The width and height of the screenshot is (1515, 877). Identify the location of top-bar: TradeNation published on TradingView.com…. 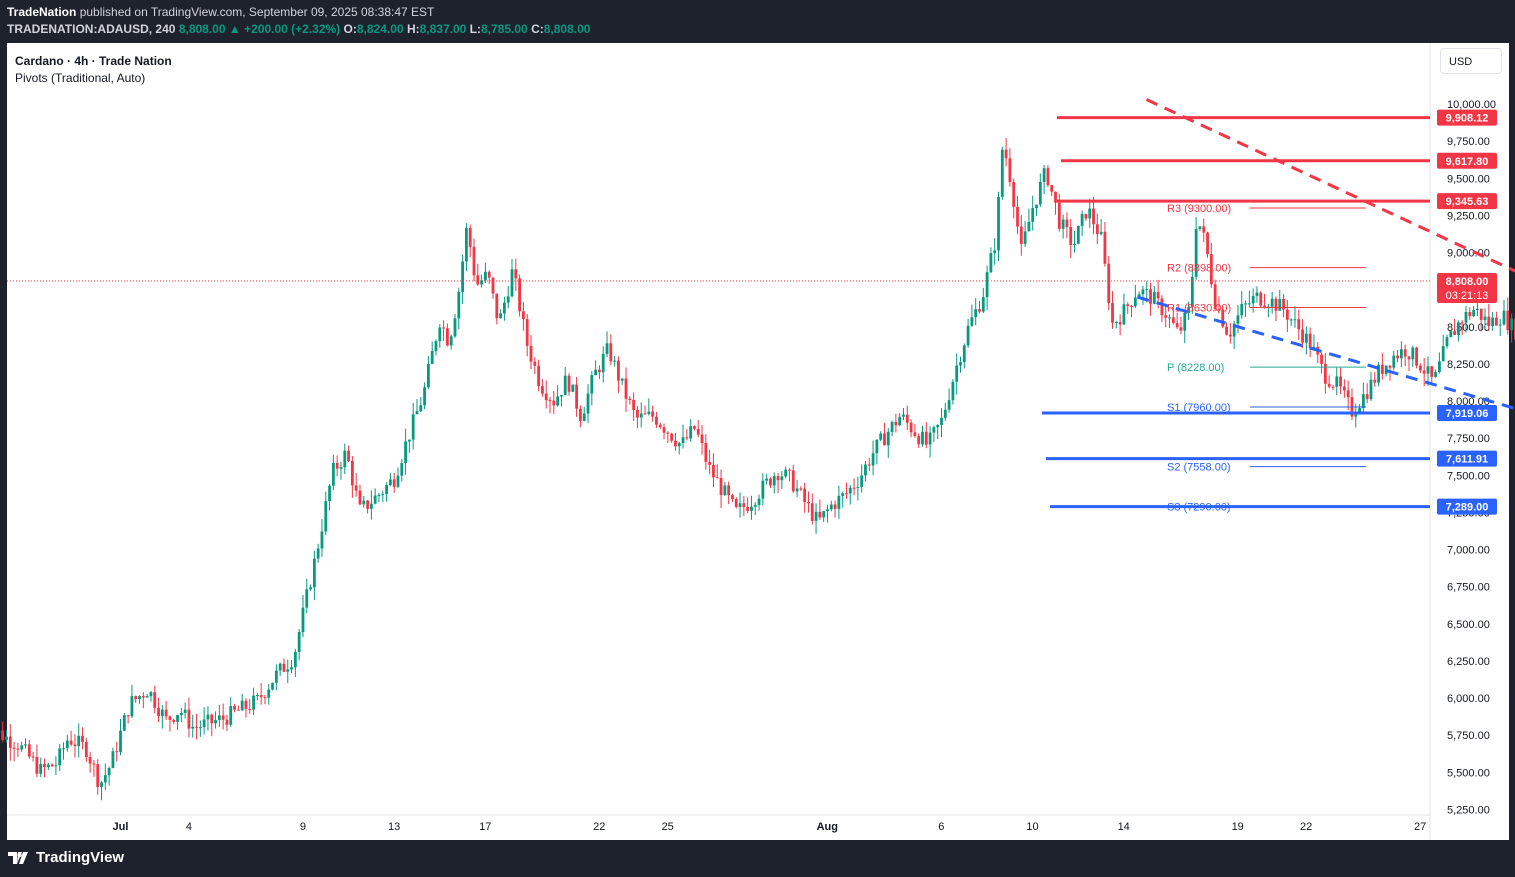
(757, 21).